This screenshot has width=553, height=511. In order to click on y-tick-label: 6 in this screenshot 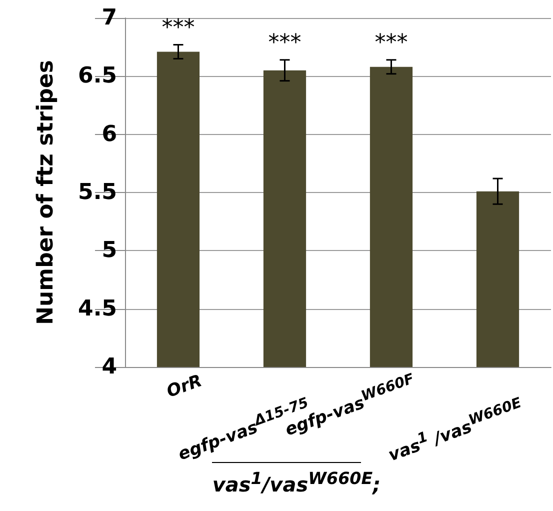, I will do `click(109, 134)`.